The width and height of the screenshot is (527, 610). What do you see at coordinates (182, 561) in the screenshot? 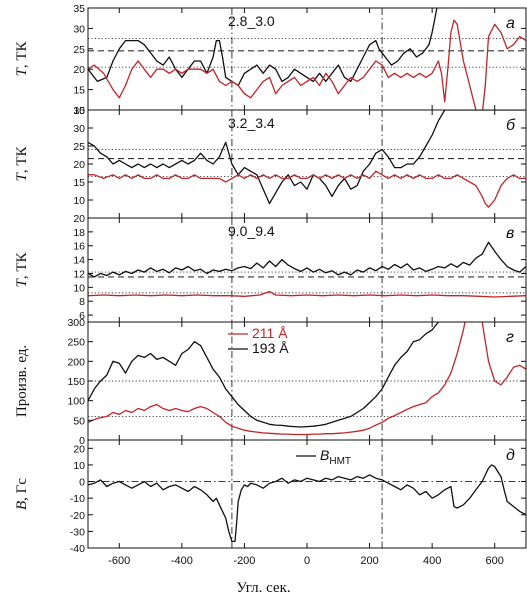
I see `x-tick-label: -400` at bounding box center [182, 561].